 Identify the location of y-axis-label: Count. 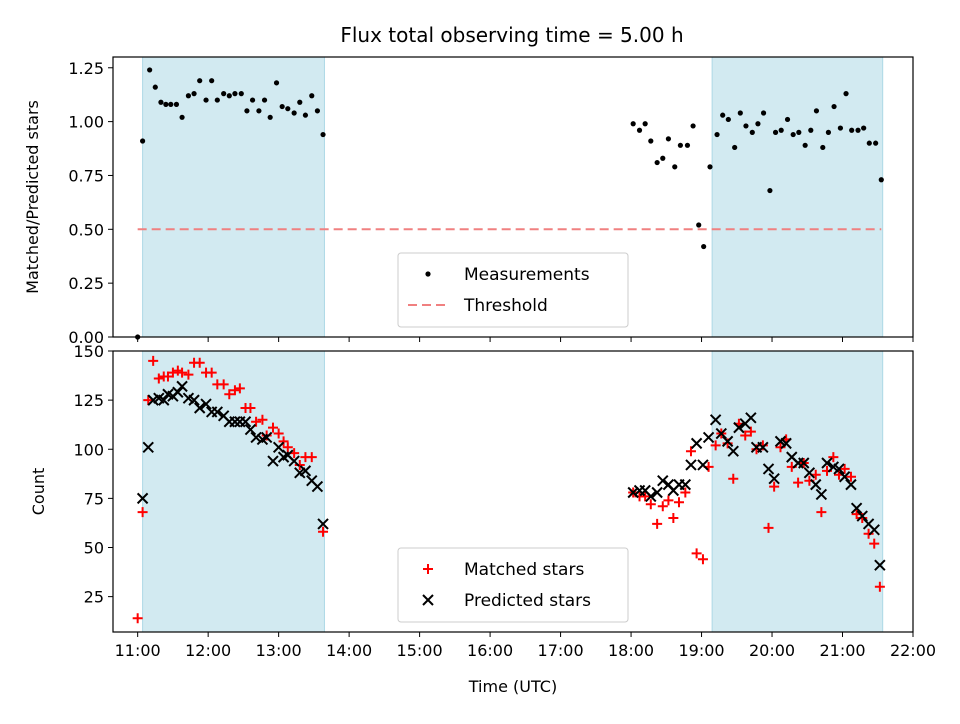
(38, 492).